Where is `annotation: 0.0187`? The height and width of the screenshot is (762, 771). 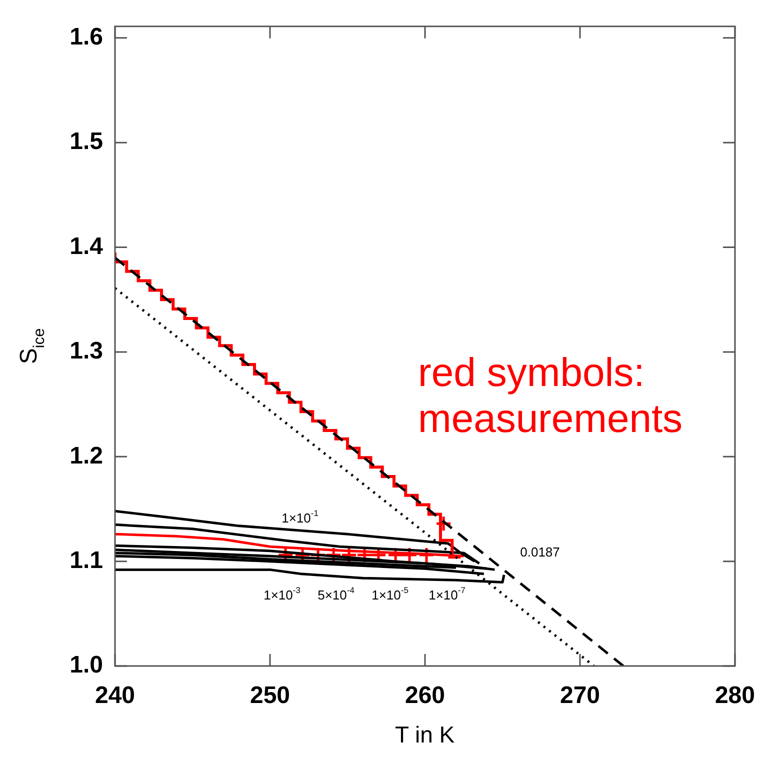 annotation: 0.0187 is located at coordinates (540, 552).